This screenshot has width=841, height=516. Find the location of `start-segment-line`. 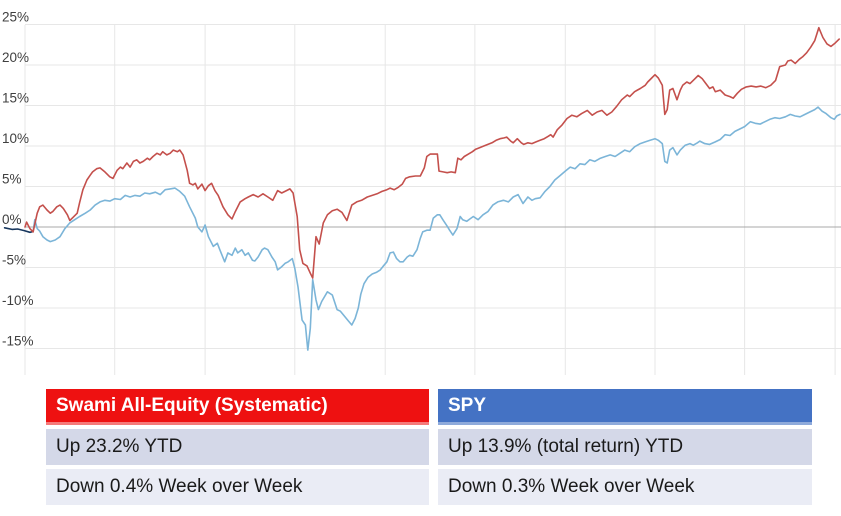

start-segment-line is located at coordinates (18, 230).